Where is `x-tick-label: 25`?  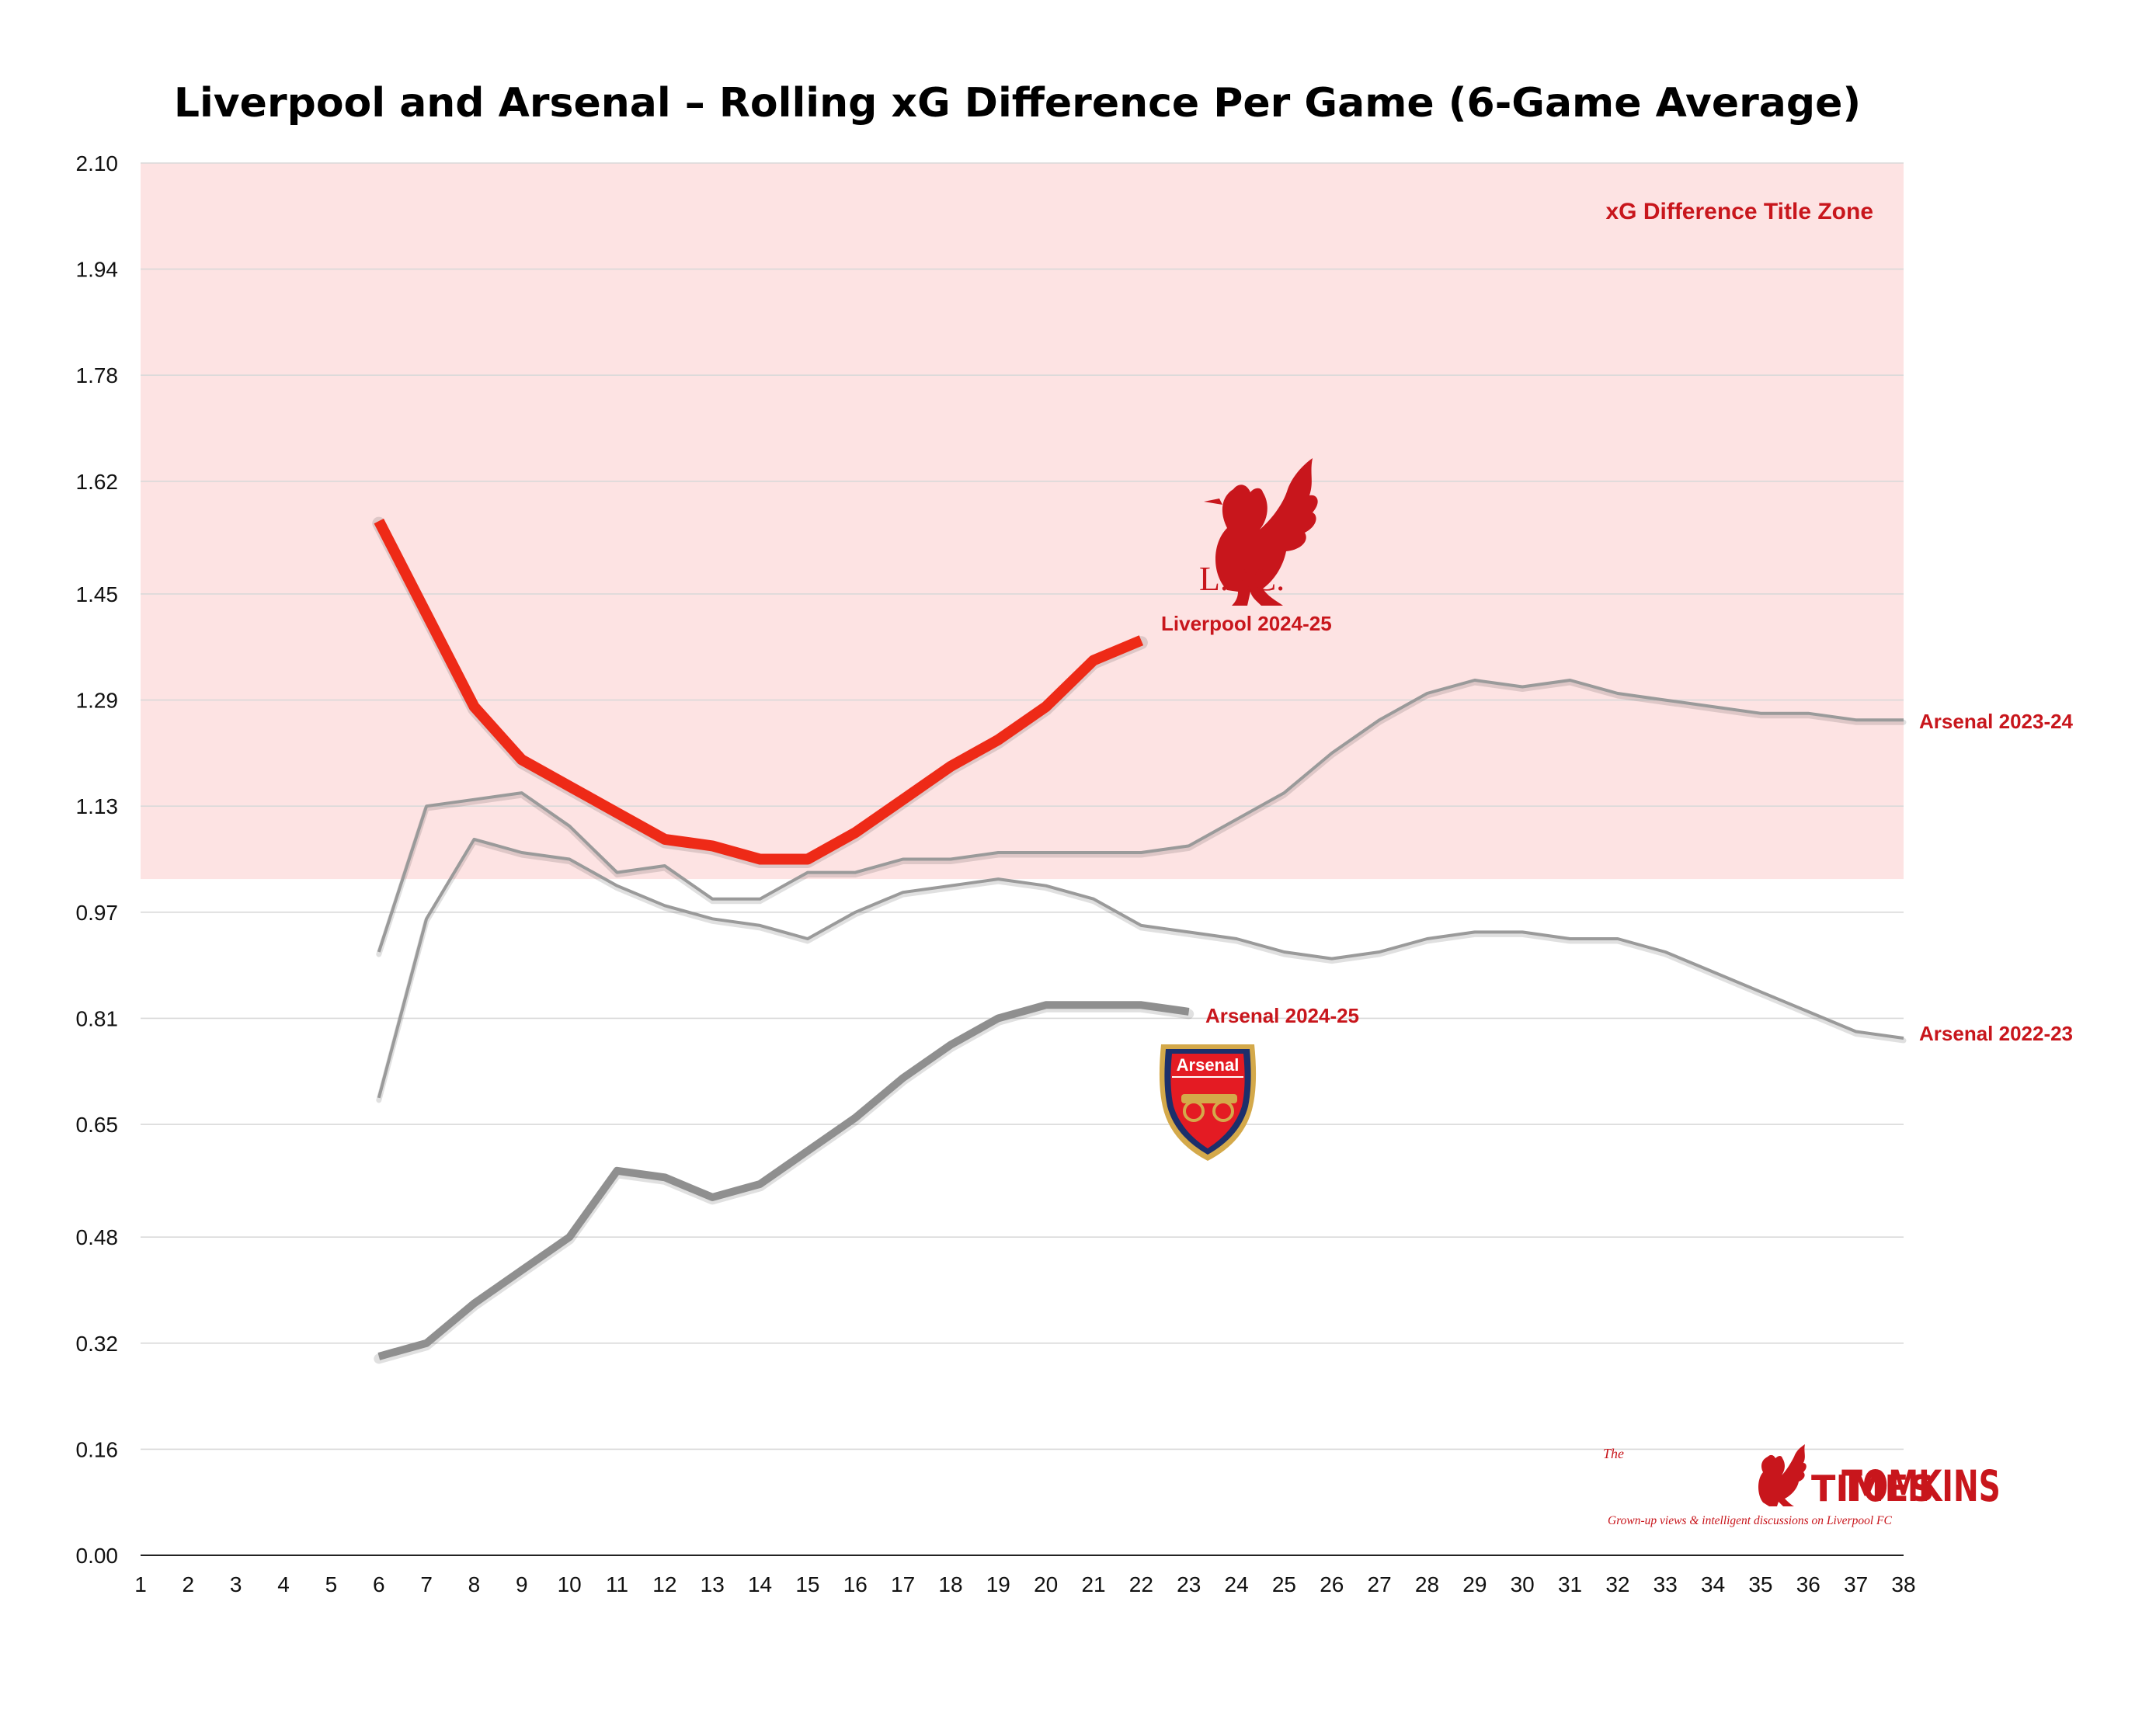
x-tick-label: 25 is located at coordinates (1284, 1584).